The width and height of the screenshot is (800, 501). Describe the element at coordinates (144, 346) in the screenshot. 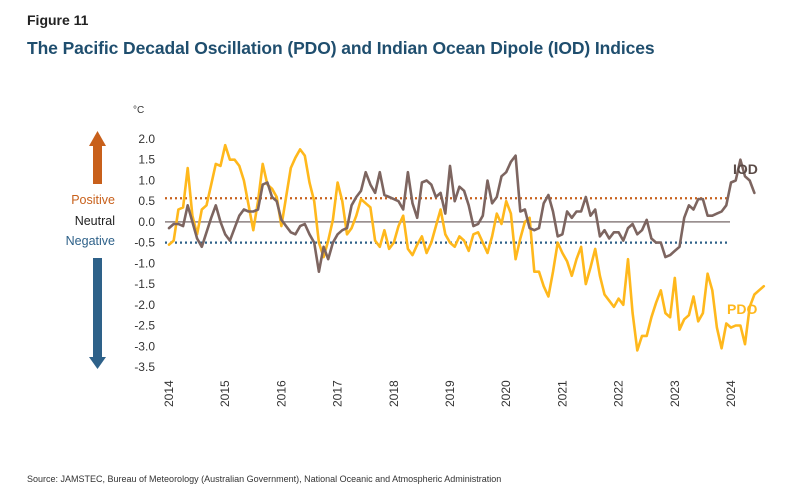

I see `y-tick-label: -3.0` at that location.